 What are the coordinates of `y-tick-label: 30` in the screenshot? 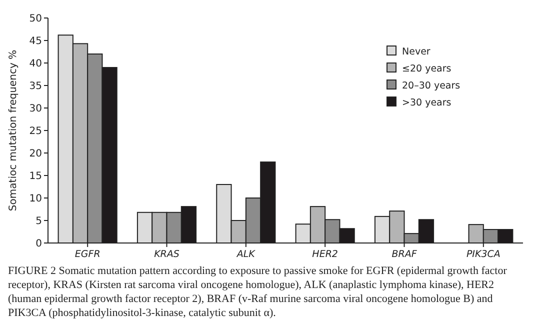 It's located at (35, 109).